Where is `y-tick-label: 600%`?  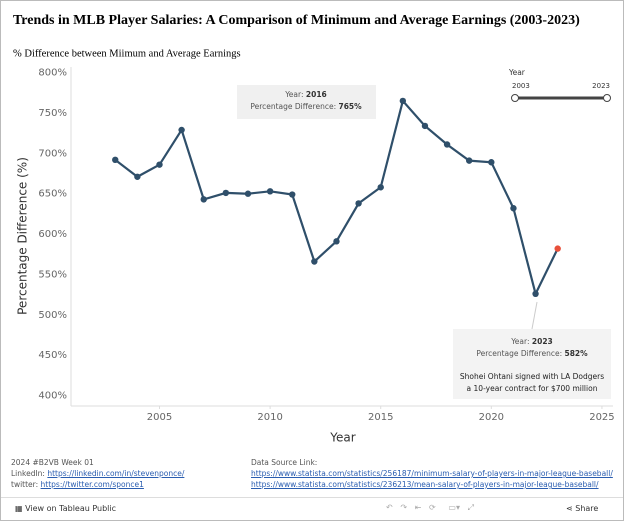
y-tick-label: 600% is located at coordinates (52, 234).